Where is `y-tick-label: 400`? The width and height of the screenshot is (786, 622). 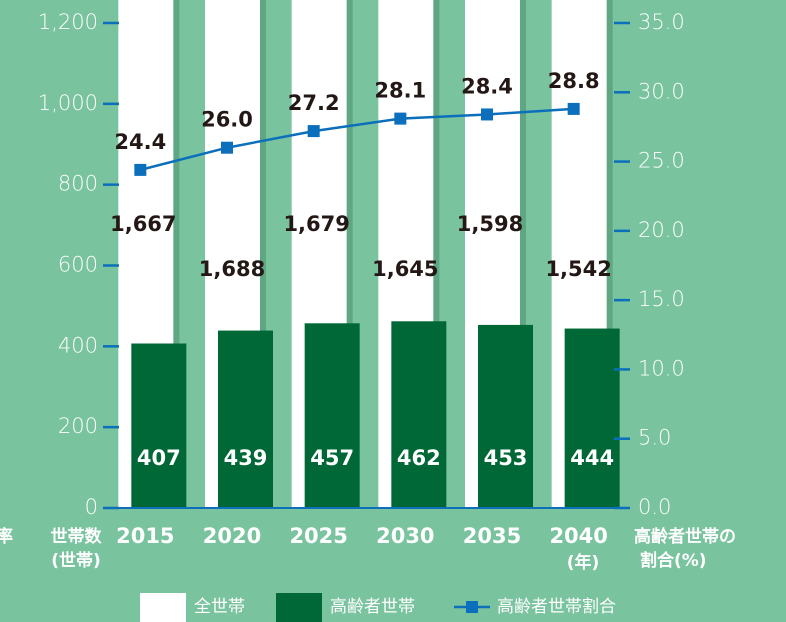
y-tick-label: 400 is located at coordinates (78, 345).